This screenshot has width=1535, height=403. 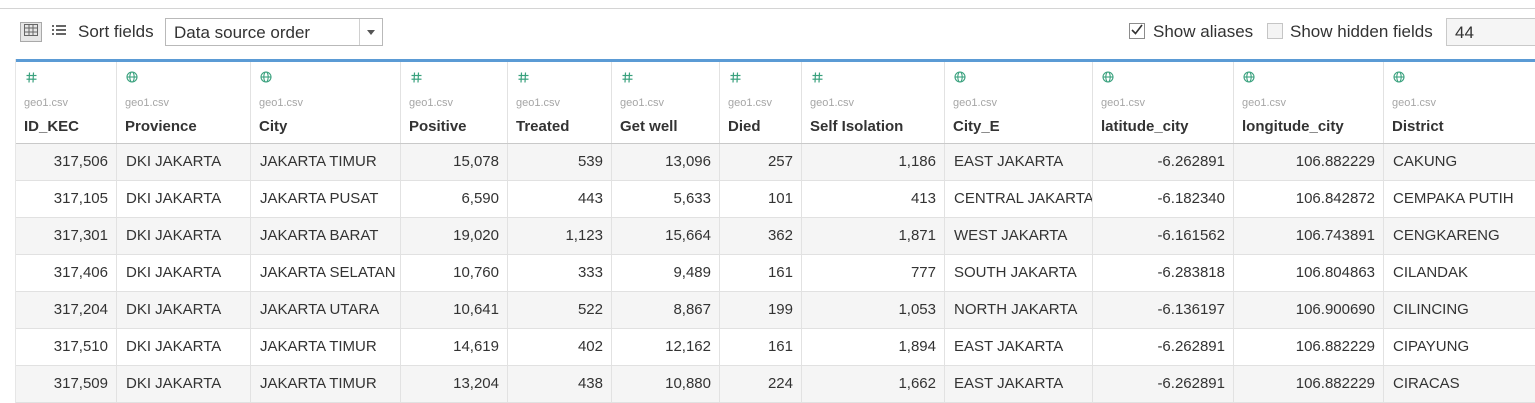 What do you see at coordinates (66, 236) in the screenshot?
I see `table-cell: 317,301` at bounding box center [66, 236].